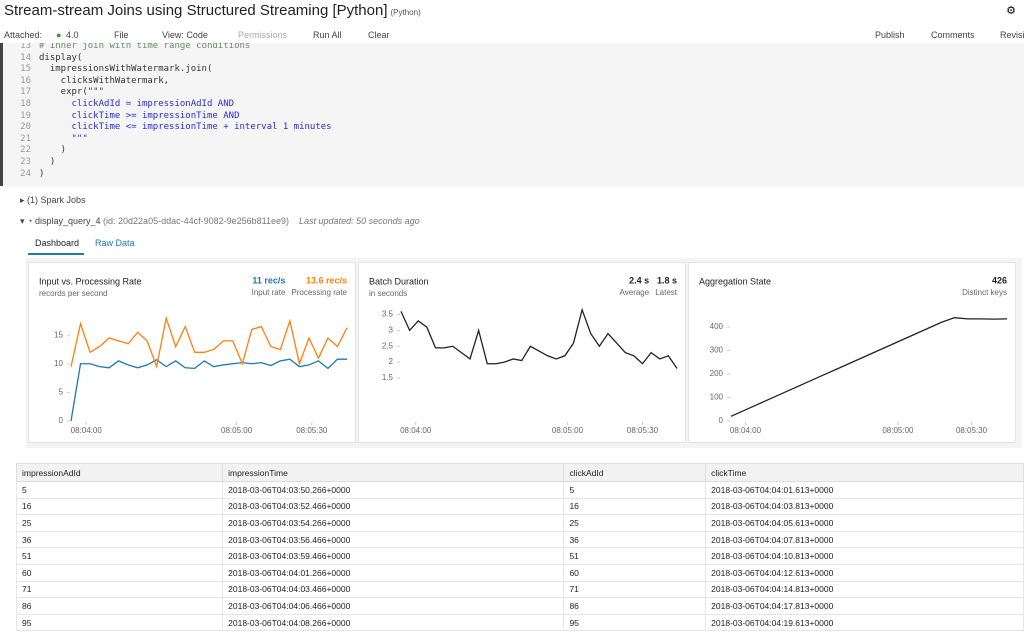 Image resolution: width=1024 pixels, height=634 pixels. Describe the element at coordinates (666, 292) in the screenshot. I see `stat-label: Latest` at that location.